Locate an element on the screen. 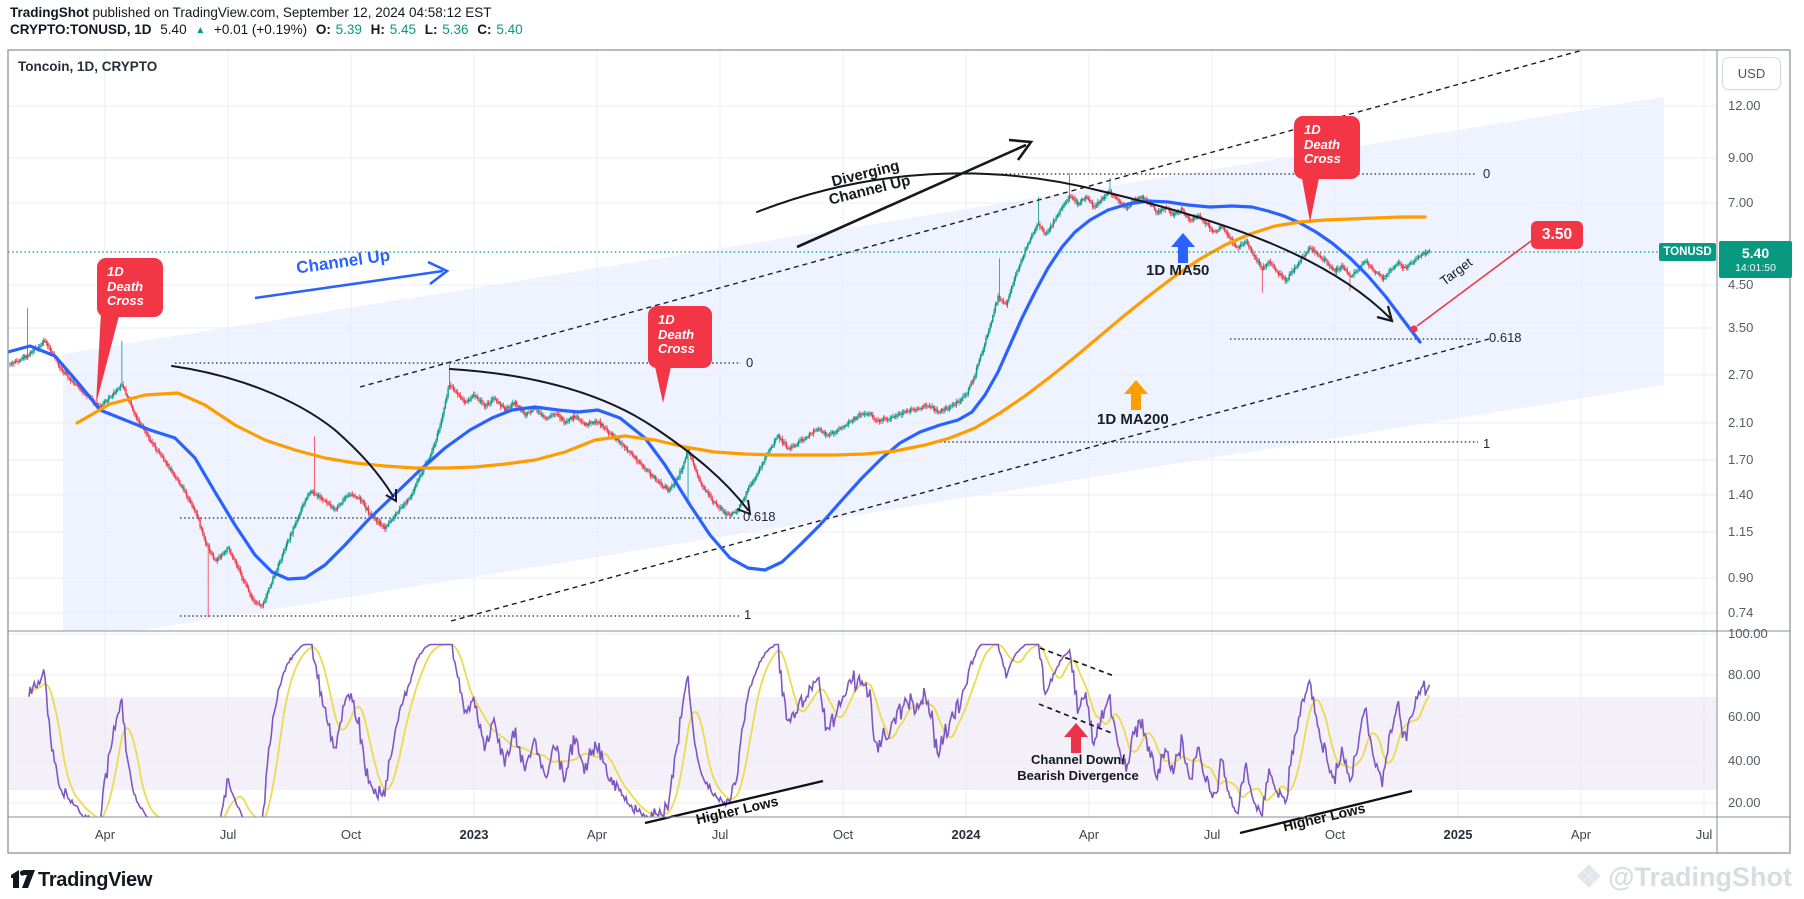 This screenshot has height=899, width=1804. rsi-divergence-lower-line is located at coordinates (1076, 719).